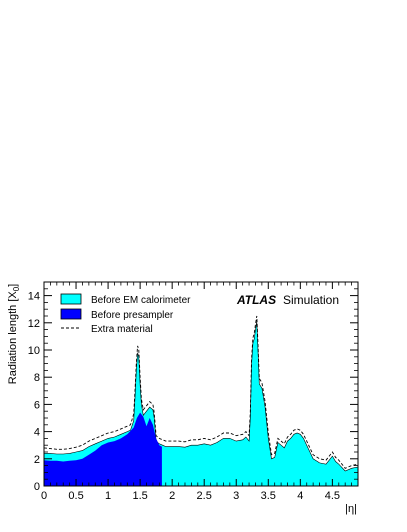 The height and width of the screenshot is (532, 407). Describe the element at coordinates (103, 449) in the screenshot. I see `series-area-before-presampler` at that location.